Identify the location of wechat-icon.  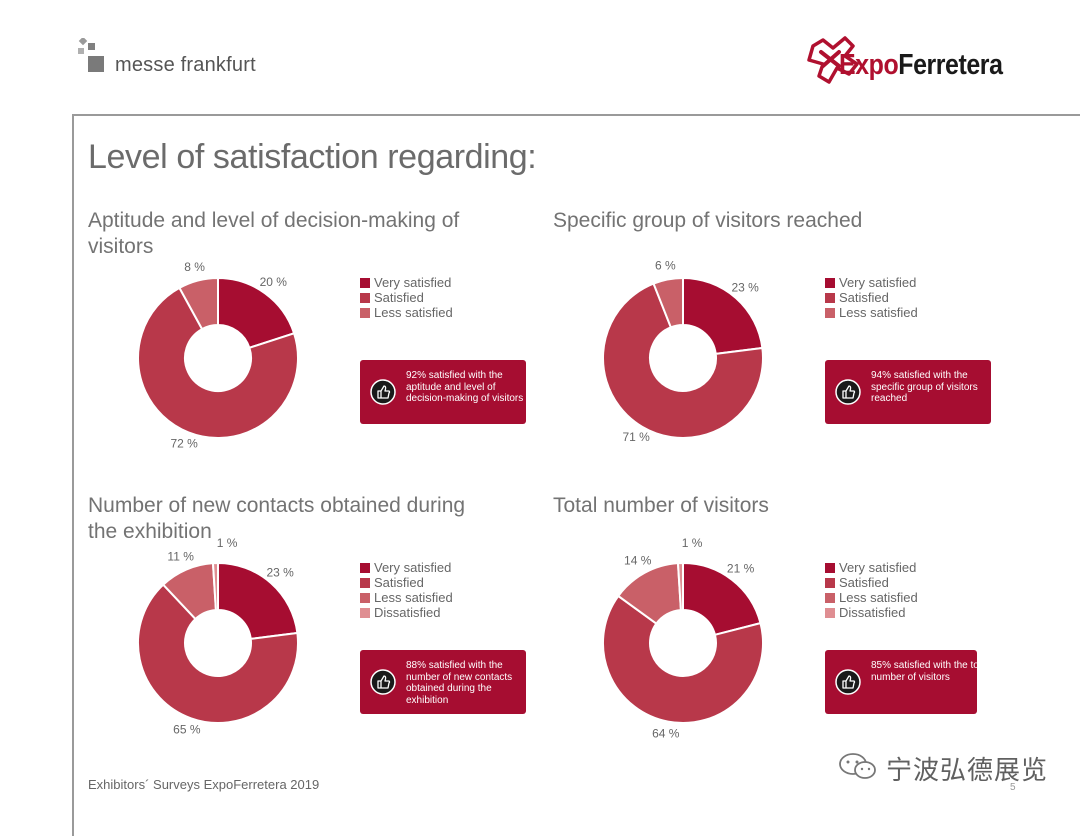
(857, 766).